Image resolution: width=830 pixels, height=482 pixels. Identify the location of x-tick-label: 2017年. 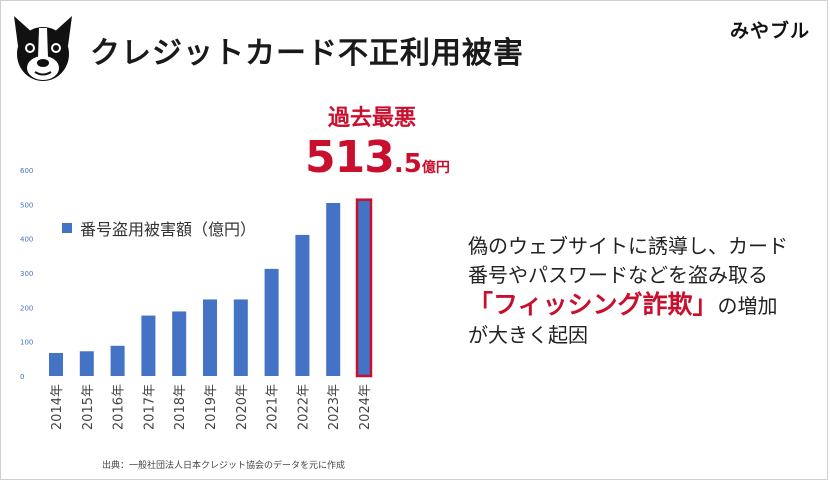
(149, 407).